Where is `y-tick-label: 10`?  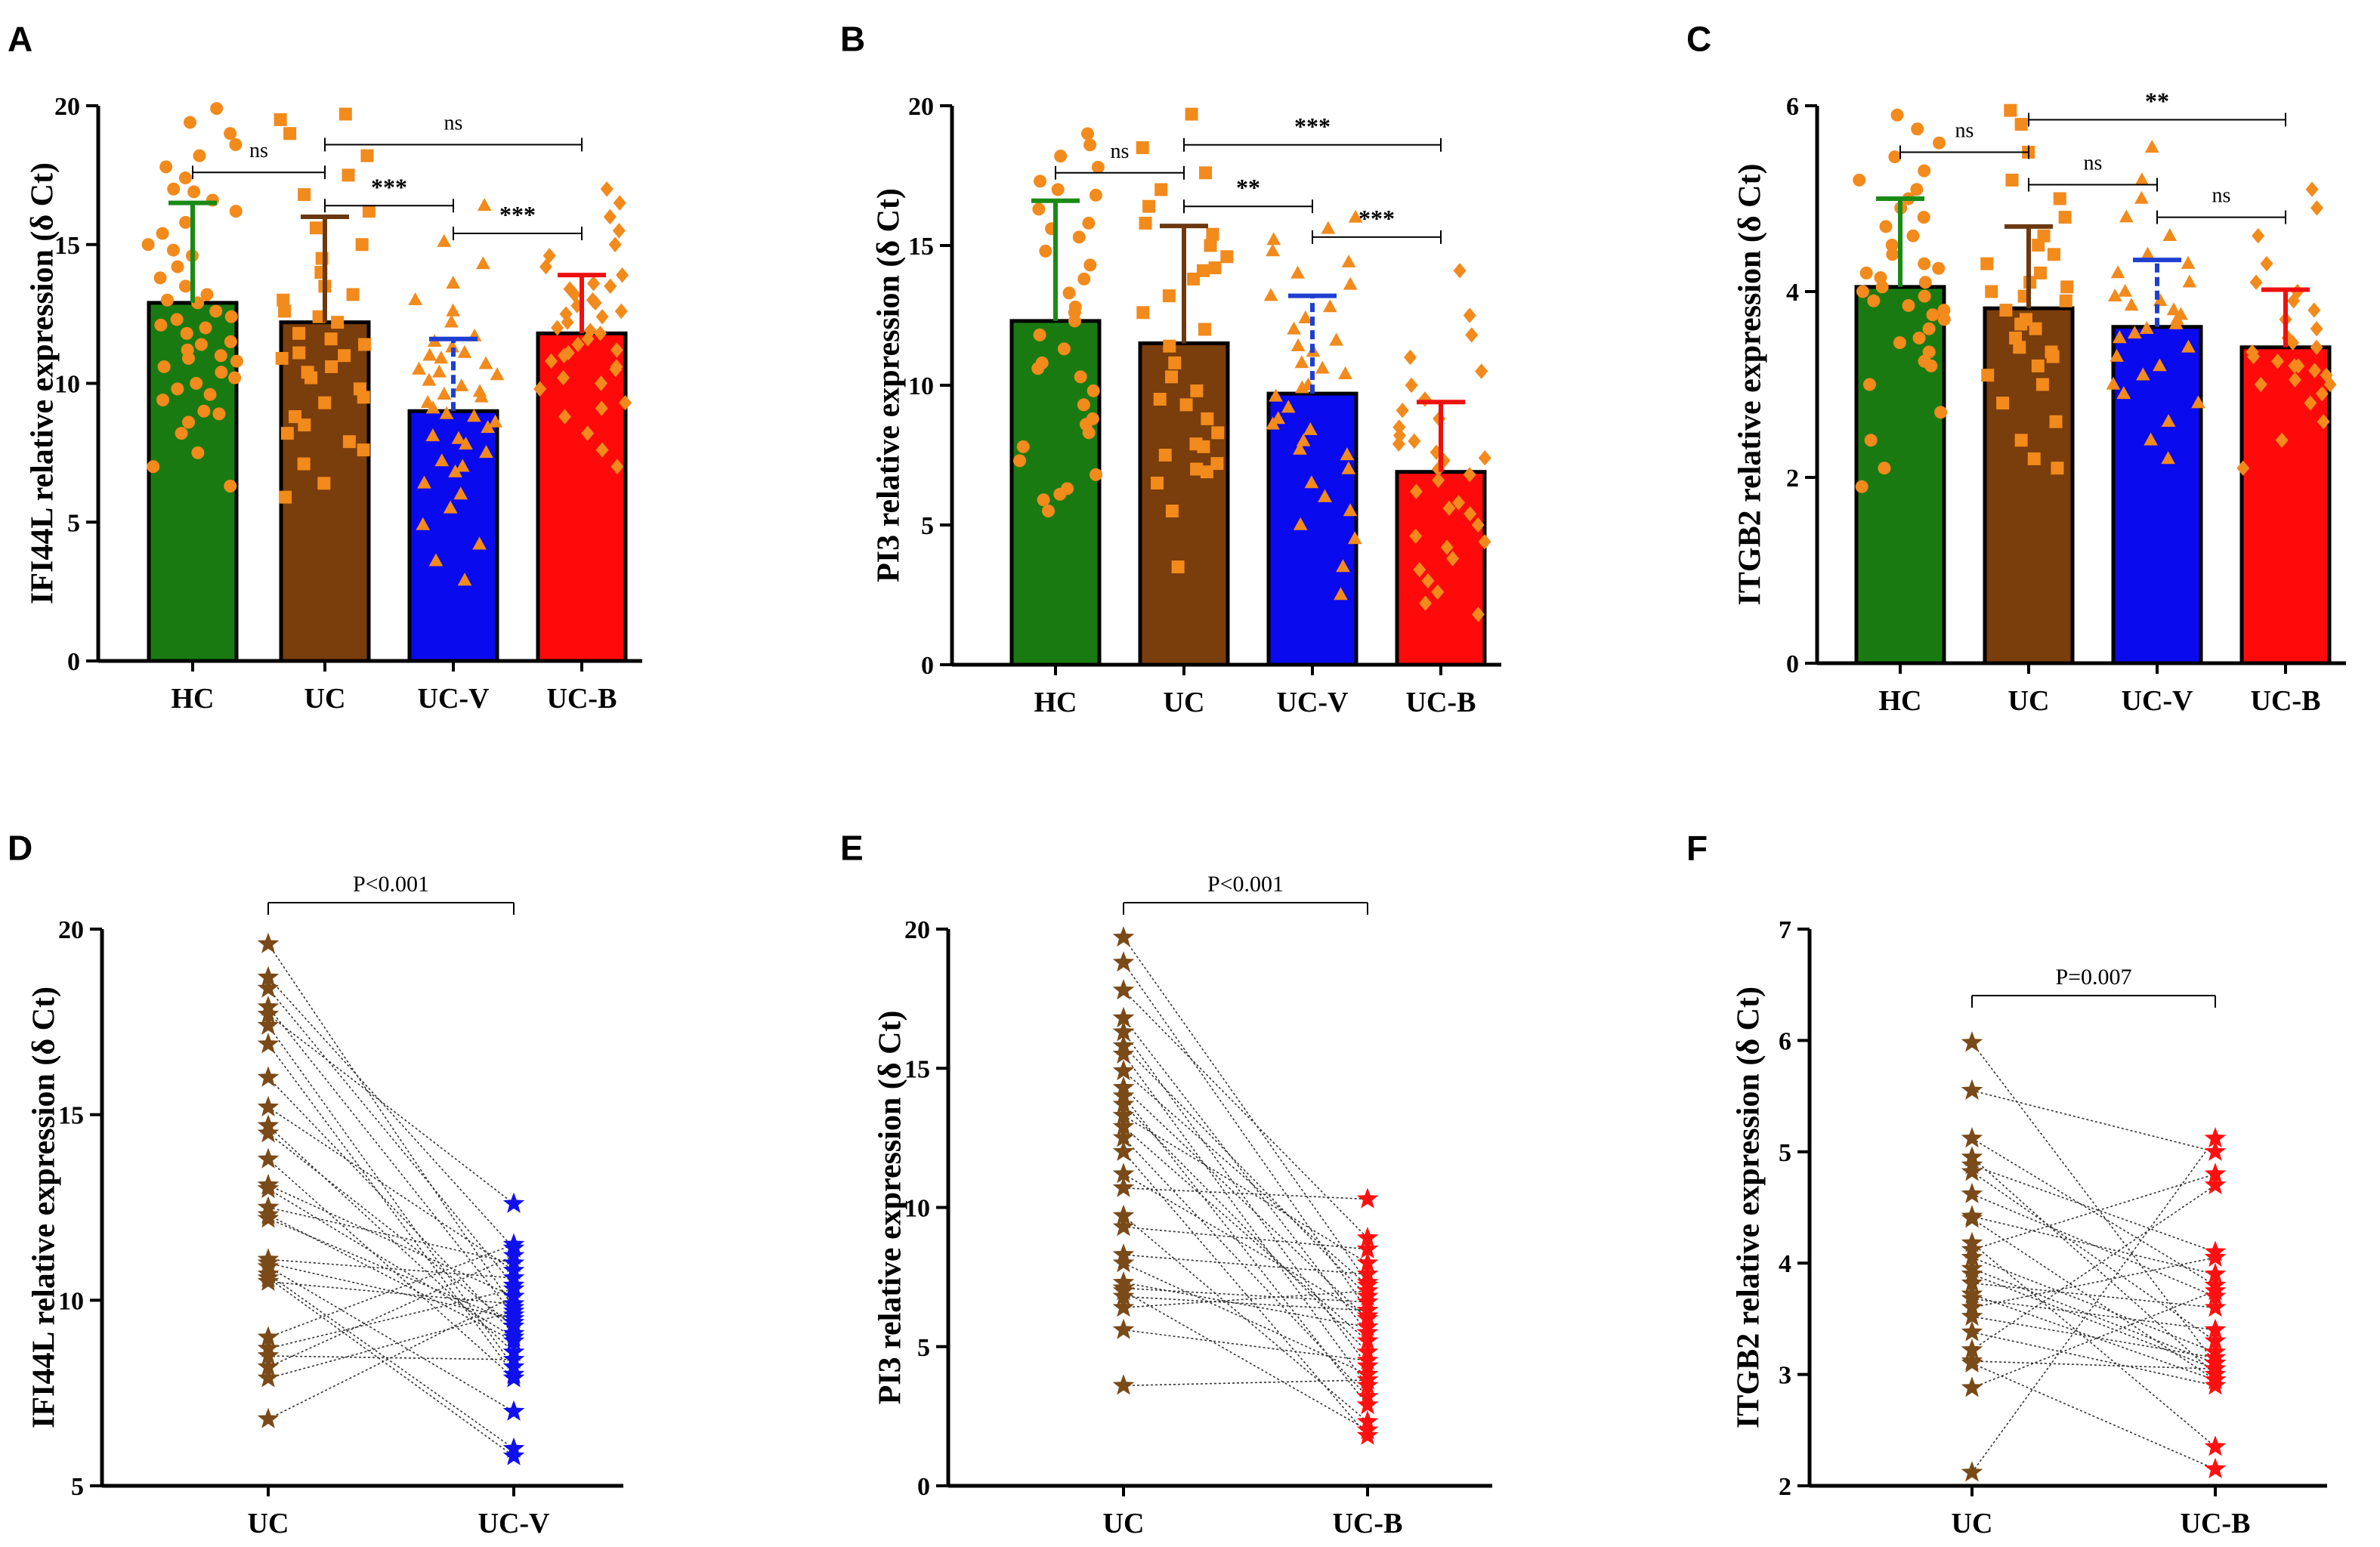 y-tick-label: 10 is located at coordinates (71, 1301).